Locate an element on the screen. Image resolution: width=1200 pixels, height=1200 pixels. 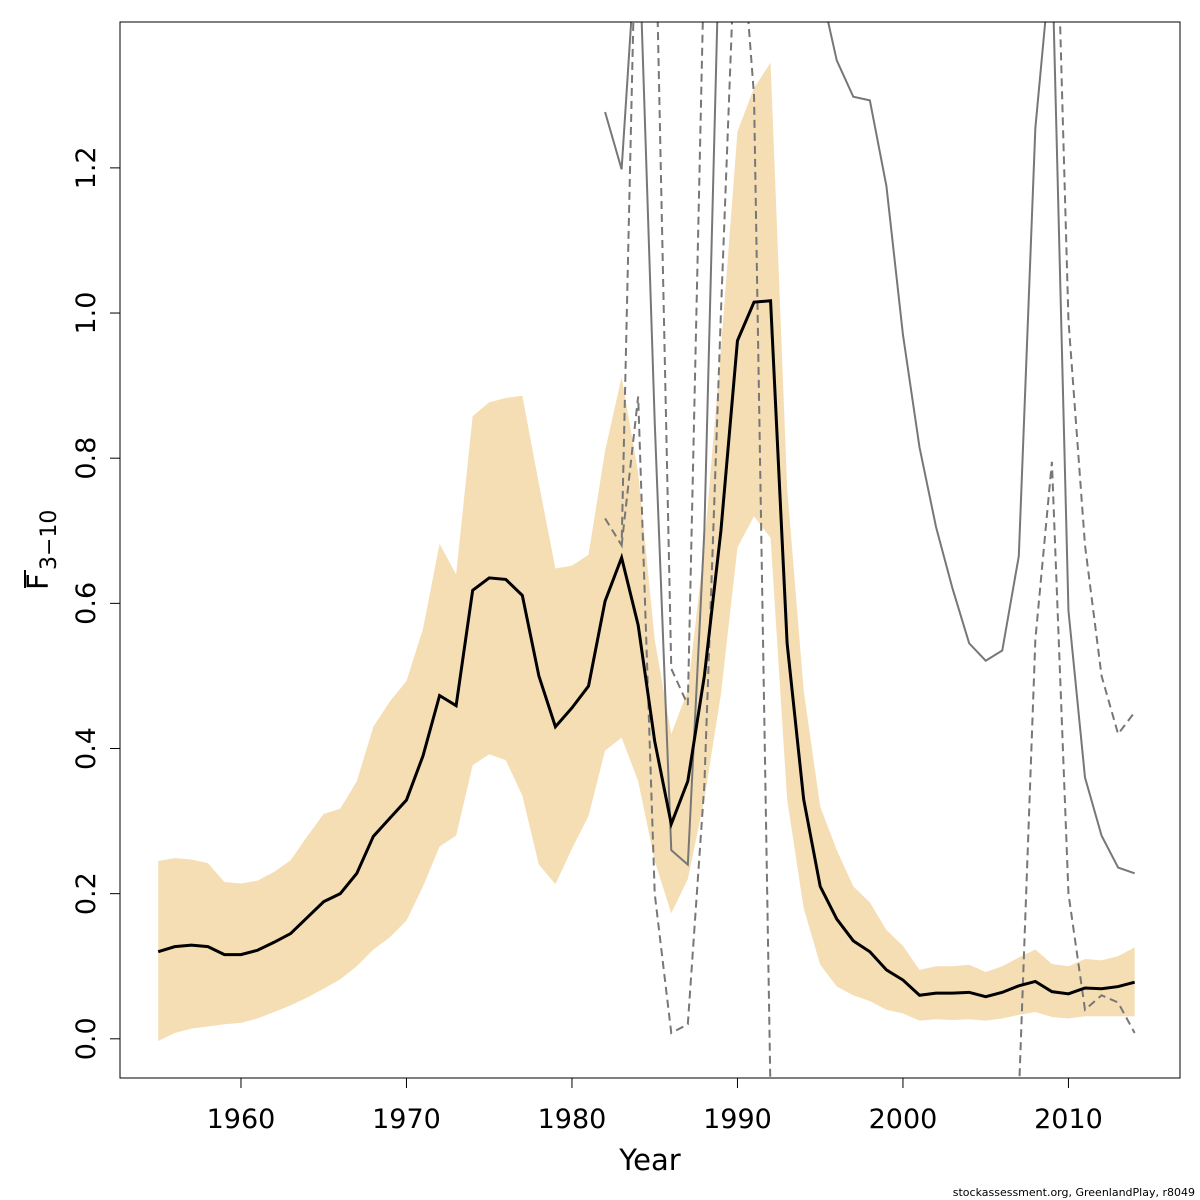
y-tick-label: 0.6 is located at coordinates (86, 603).